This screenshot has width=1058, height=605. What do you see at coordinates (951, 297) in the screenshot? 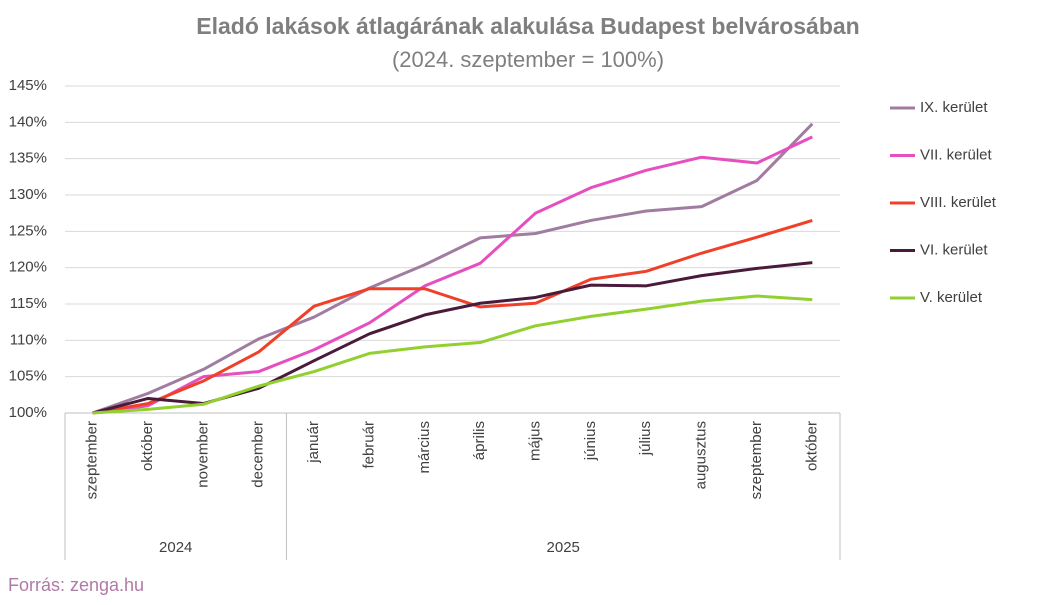
I see `legend-label: V. kerület` at bounding box center [951, 297].